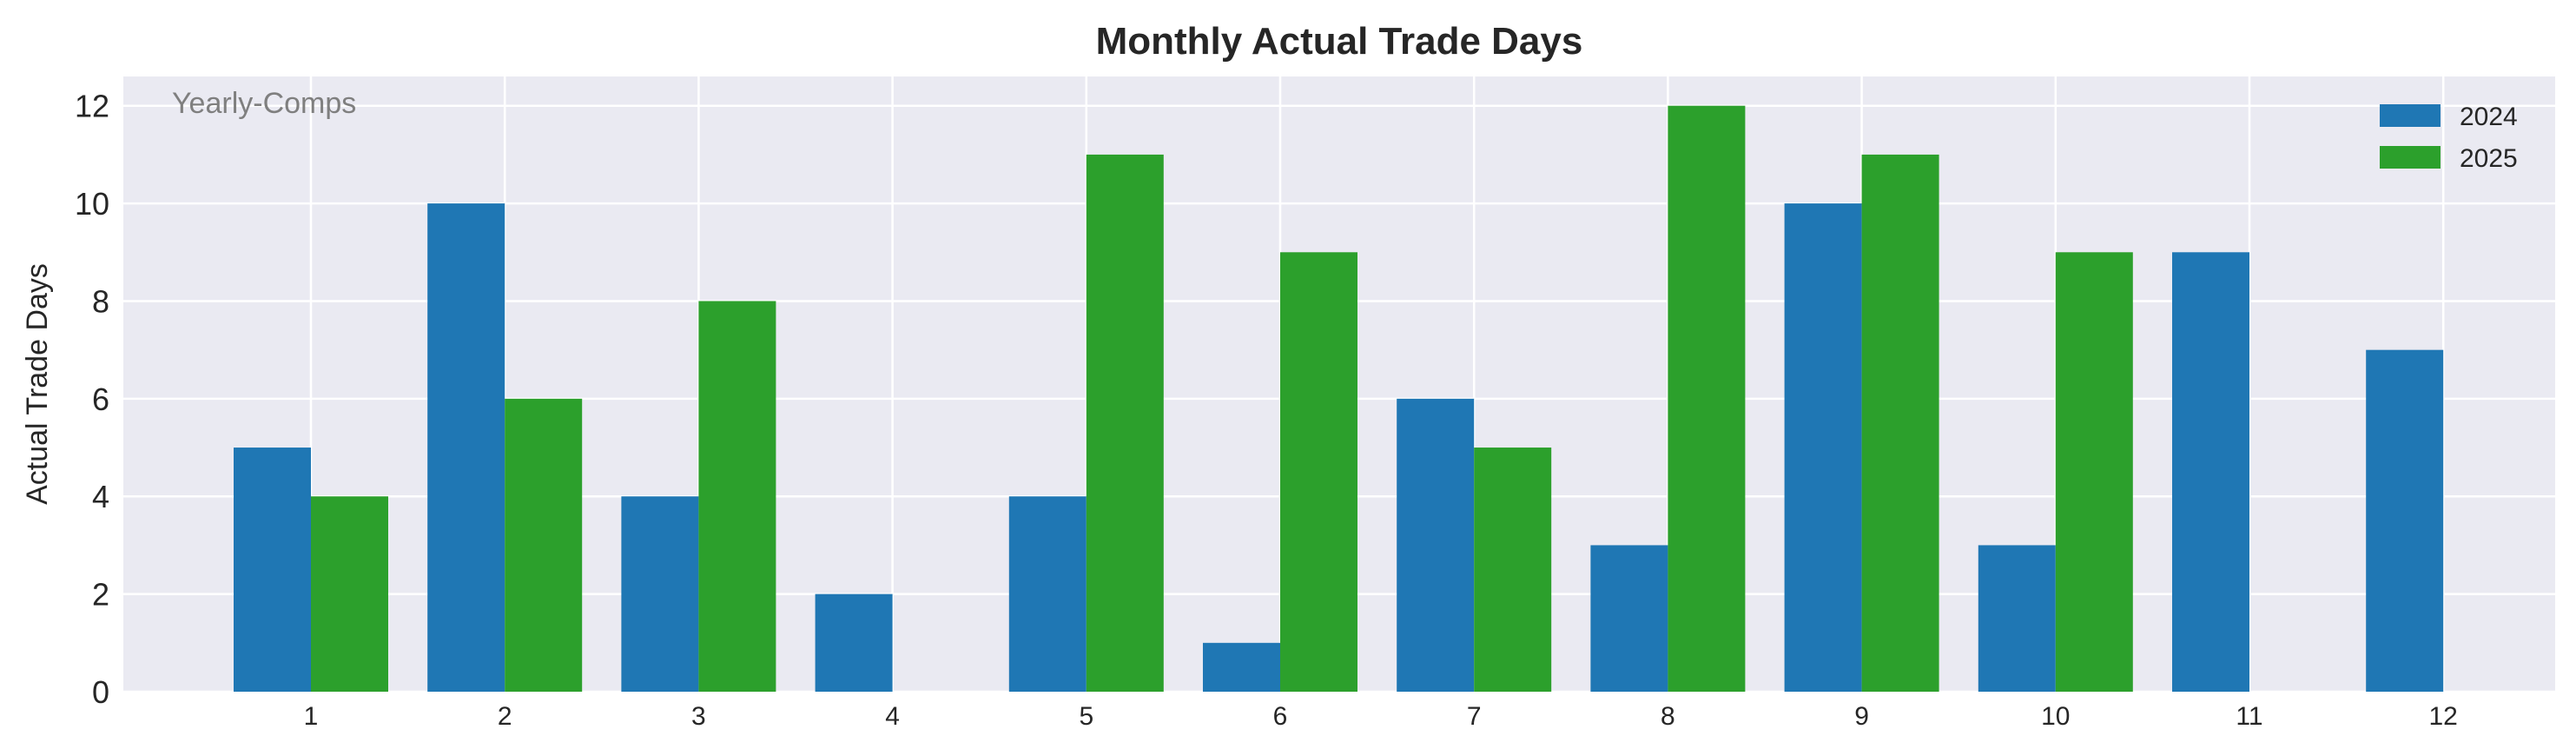 This screenshot has height=756, width=2576. Describe the element at coordinates (92, 204) in the screenshot. I see `y-tick-label: 10` at that location.